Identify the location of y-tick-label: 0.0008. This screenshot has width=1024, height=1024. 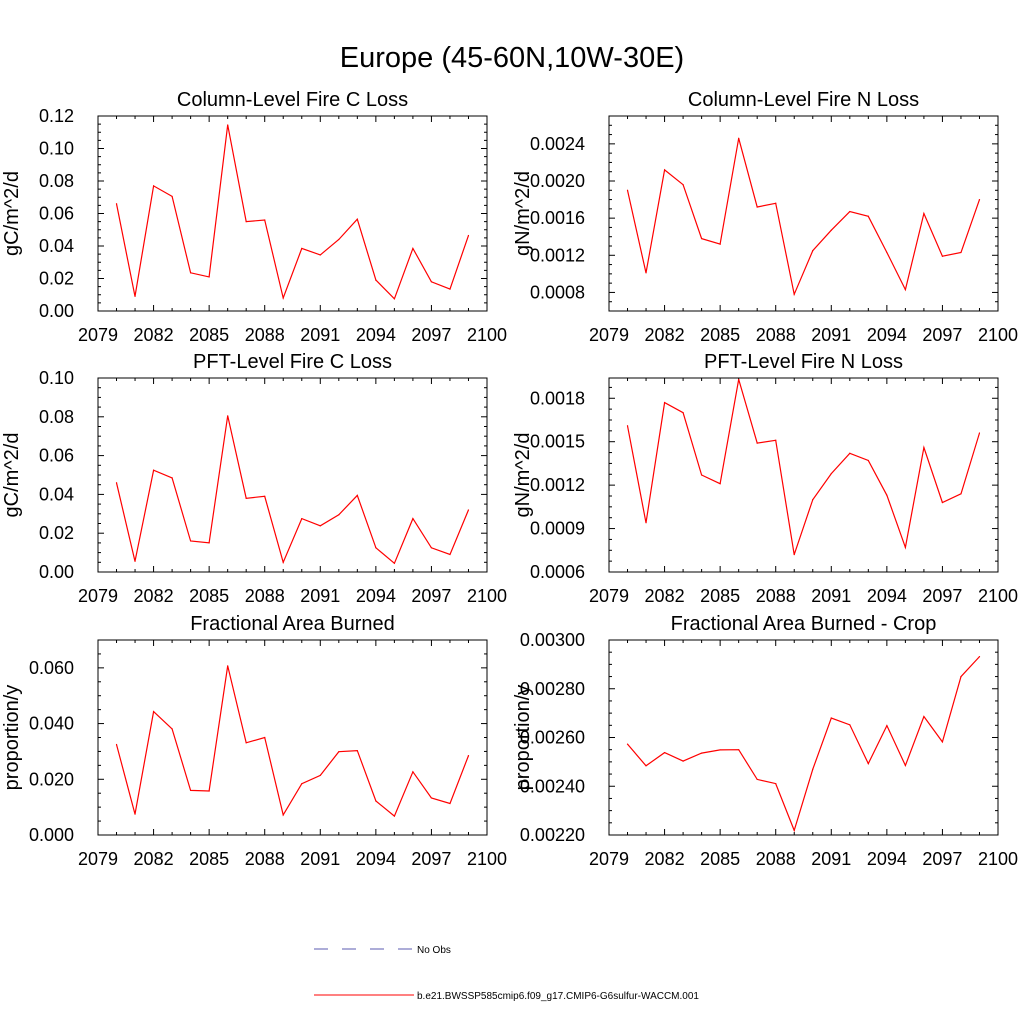
(557, 292).